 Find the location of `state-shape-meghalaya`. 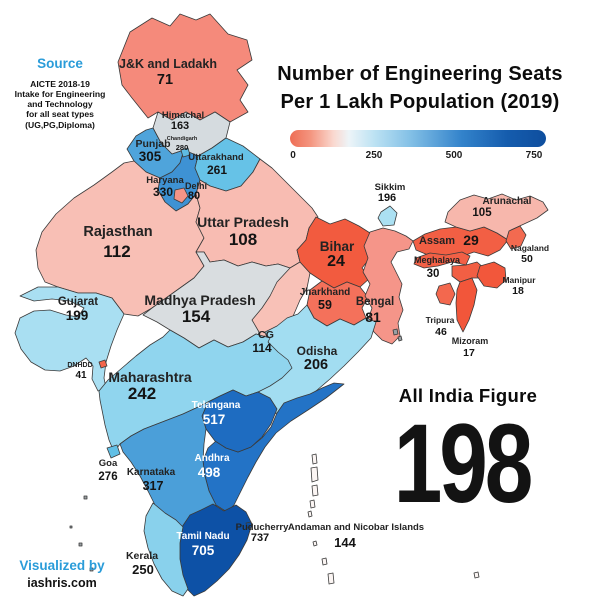

state-shape-meghalaya is located at coordinates (442, 260).